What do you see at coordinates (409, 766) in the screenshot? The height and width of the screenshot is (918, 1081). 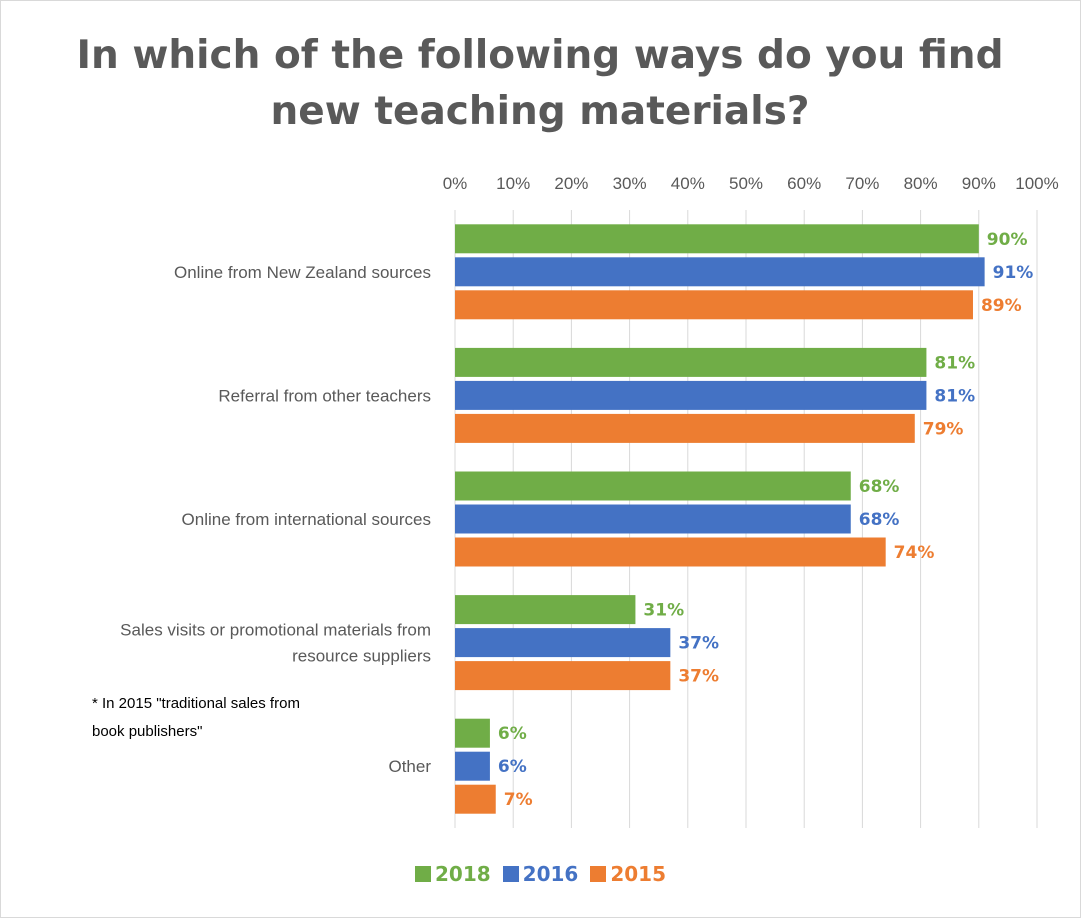 I see `category-label: Other` at bounding box center [409, 766].